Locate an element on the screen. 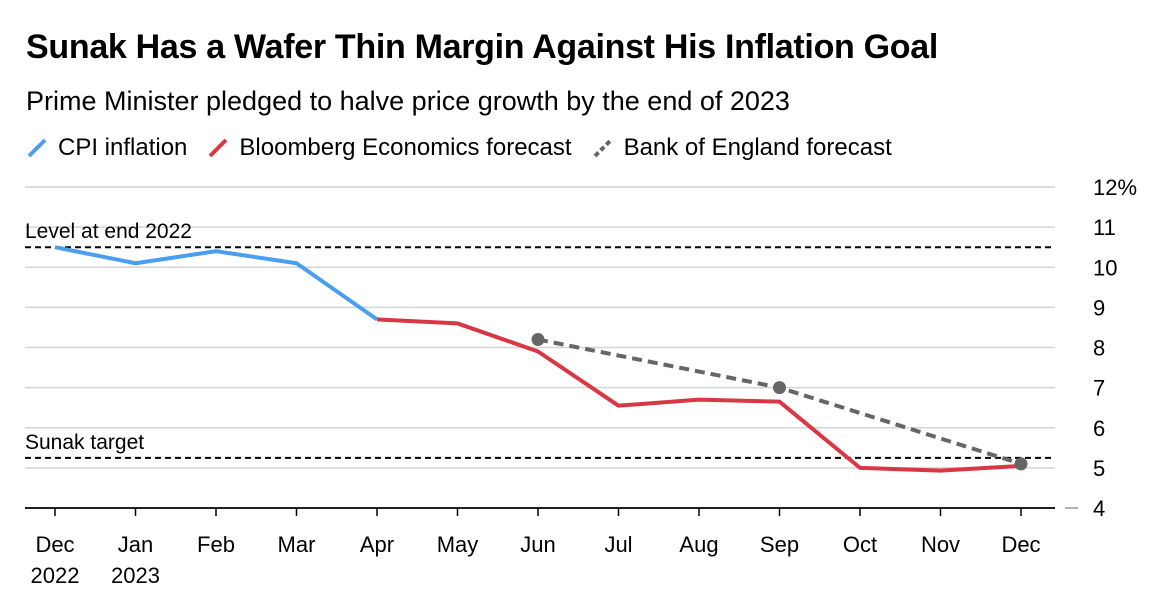 The width and height of the screenshot is (1150, 614). y-tick-label-7: 7 is located at coordinates (1099, 388).